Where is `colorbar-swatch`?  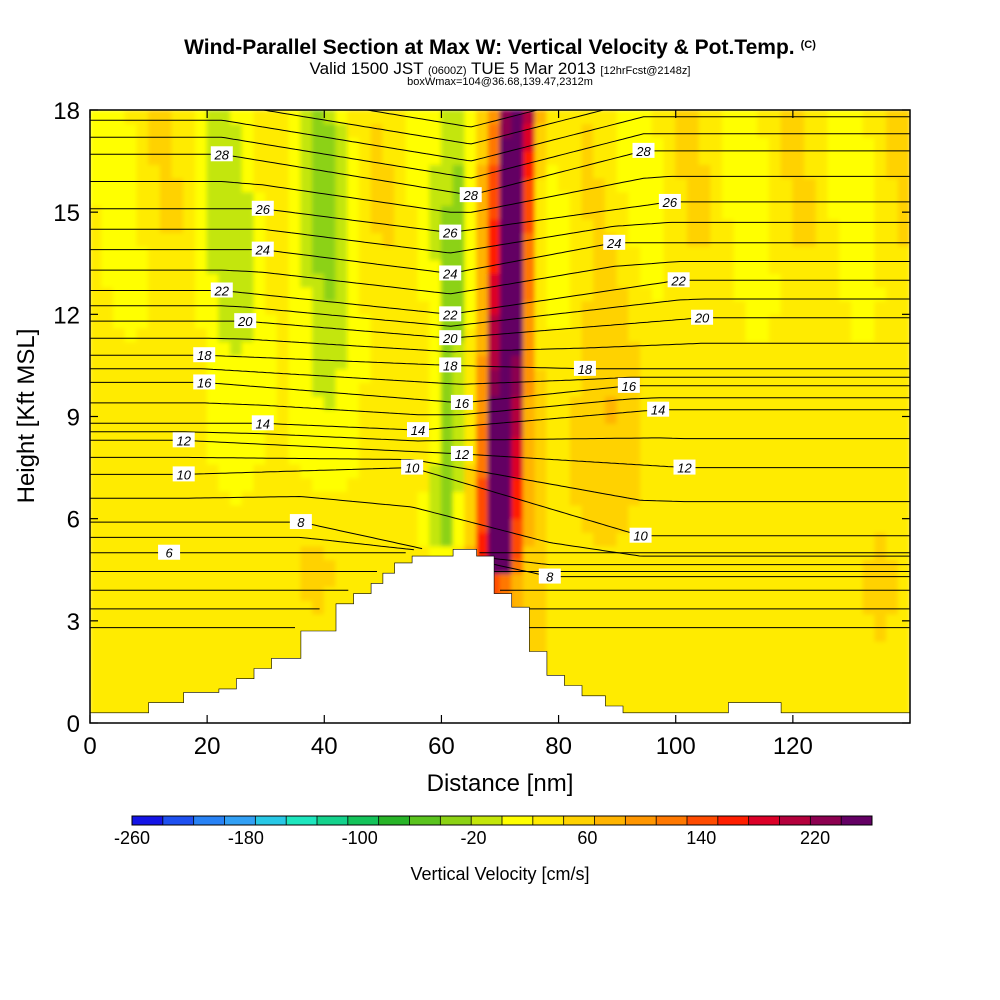
colorbar-swatch is located at coordinates (548, 820).